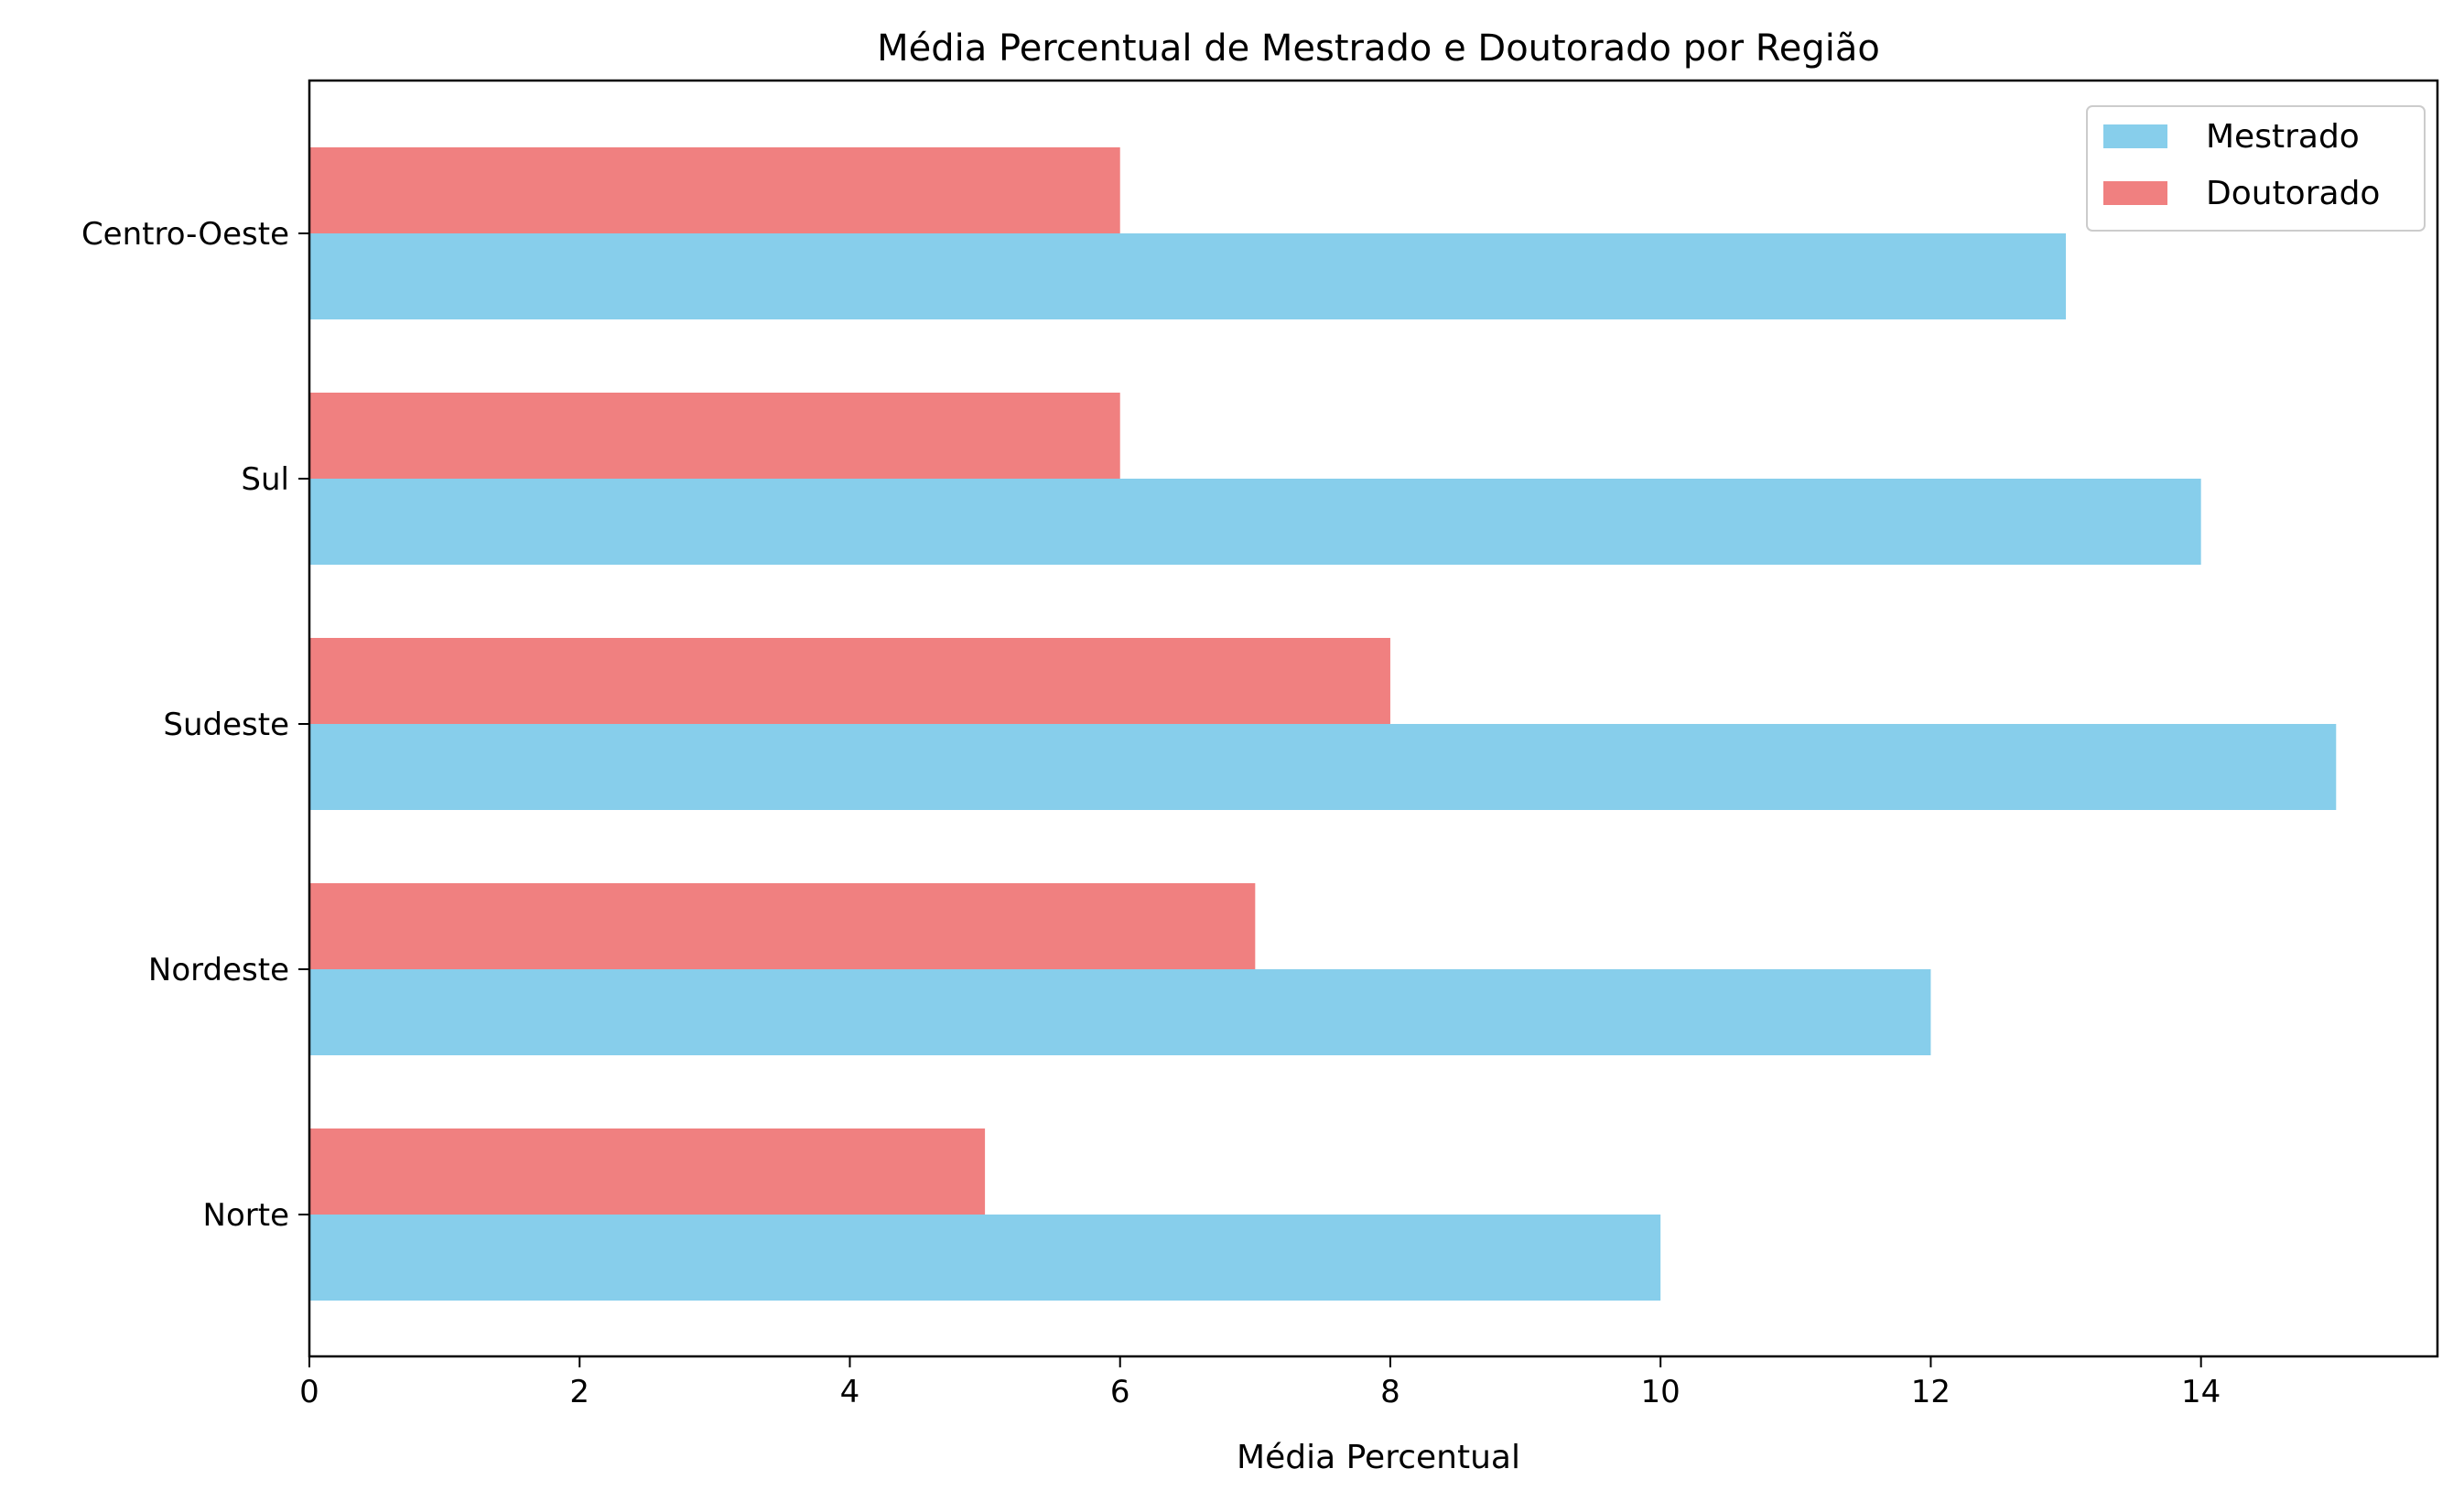 The image size is (2464, 1501). What do you see at coordinates (2135, 136) in the screenshot?
I see `legend-swatch-mestrado` at bounding box center [2135, 136].